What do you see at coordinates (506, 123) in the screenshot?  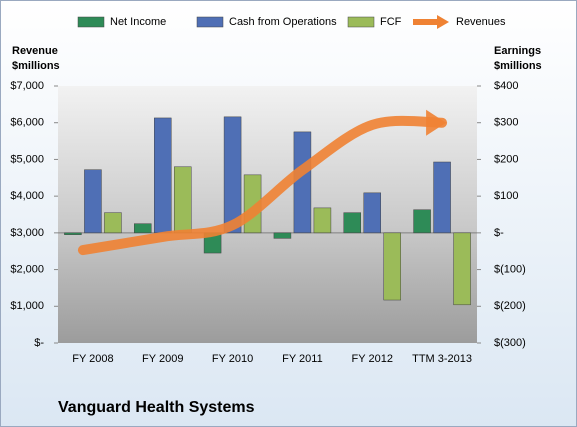 I see `y2-tick-label: $300` at bounding box center [506, 123].